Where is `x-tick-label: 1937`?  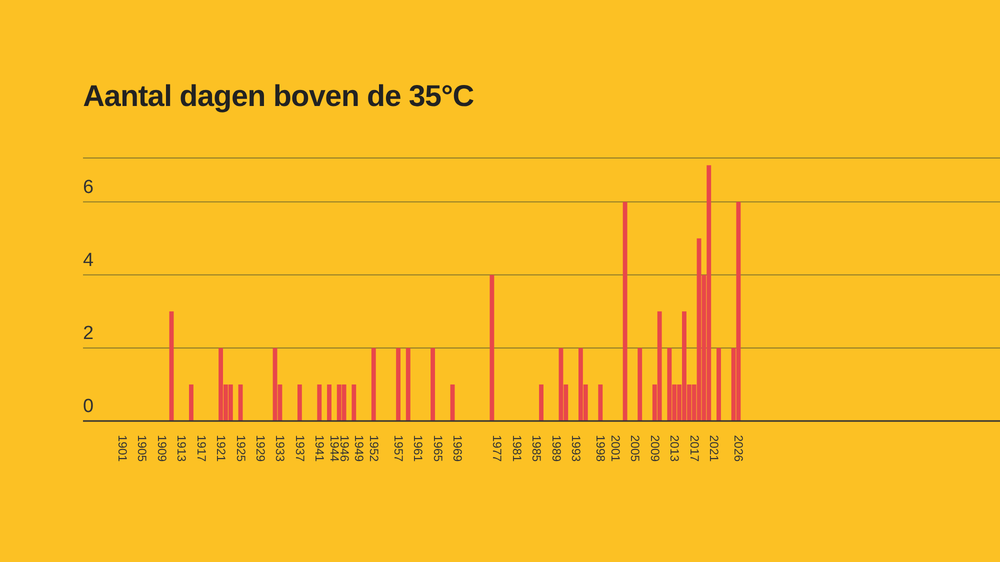
x-tick-label: 1937 is located at coordinates (299, 448).